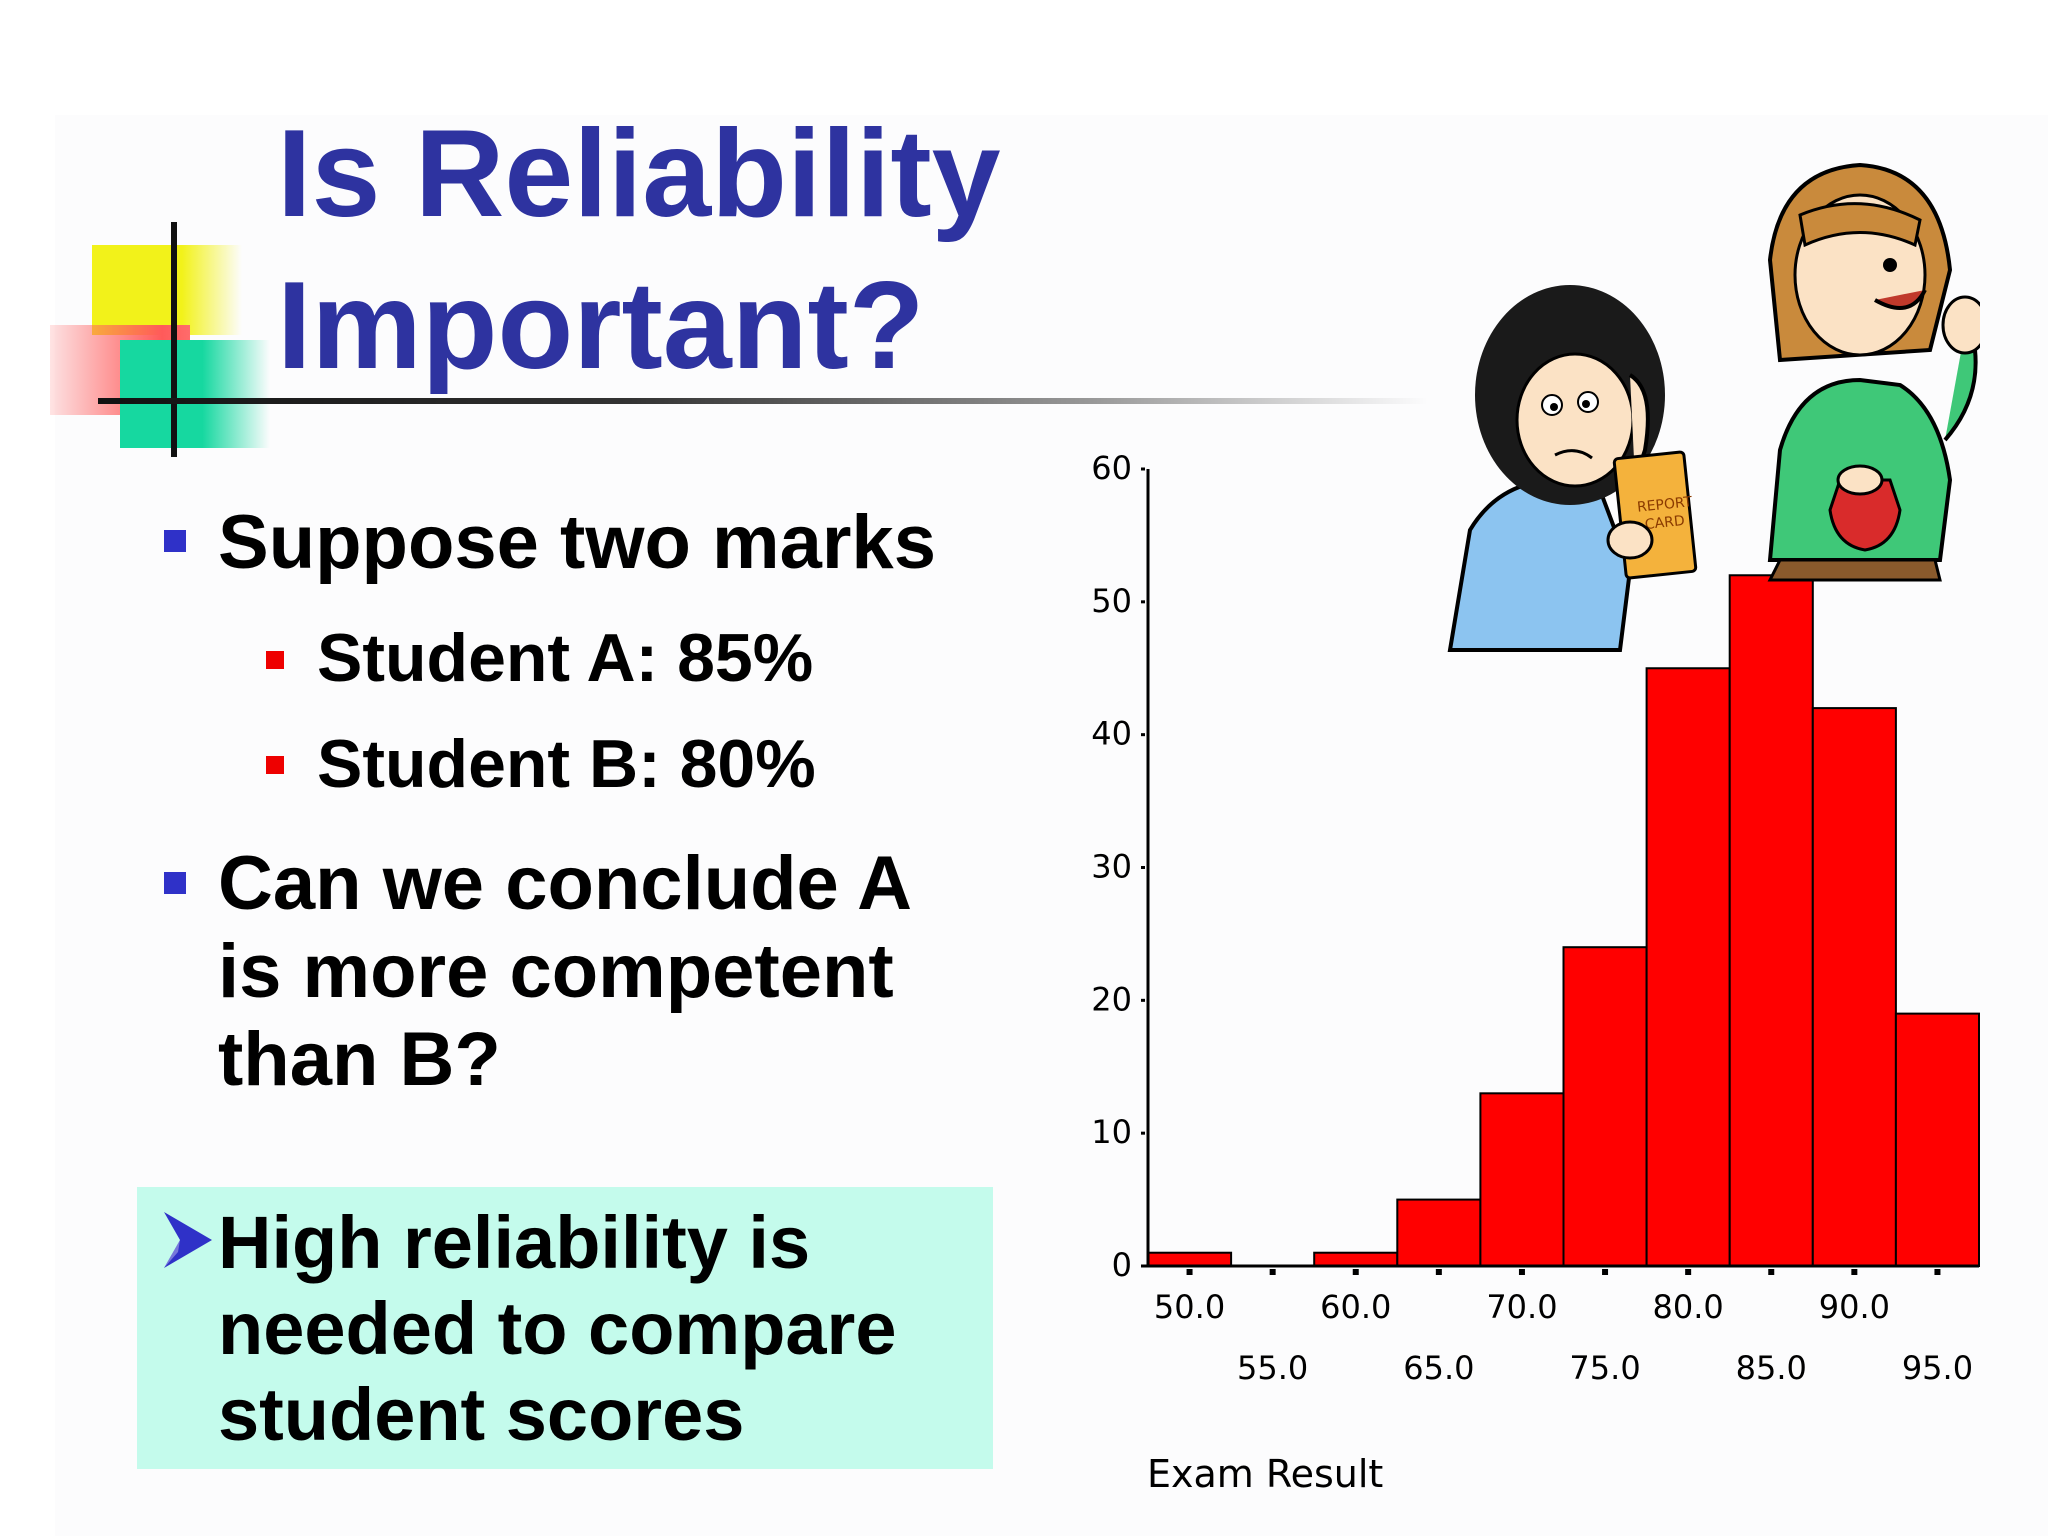 This screenshot has width=2048, height=1536. I want to click on sub-bullet-student-a: Student A: 85%, so click(565, 658).